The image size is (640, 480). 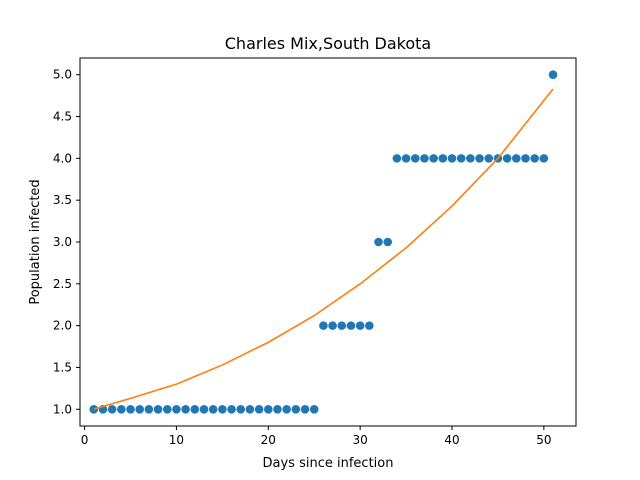 What do you see at coordinates (35, 241) in the screenshot?
I see `y-axis-label: Population infected` at bounding box center [35, 241].